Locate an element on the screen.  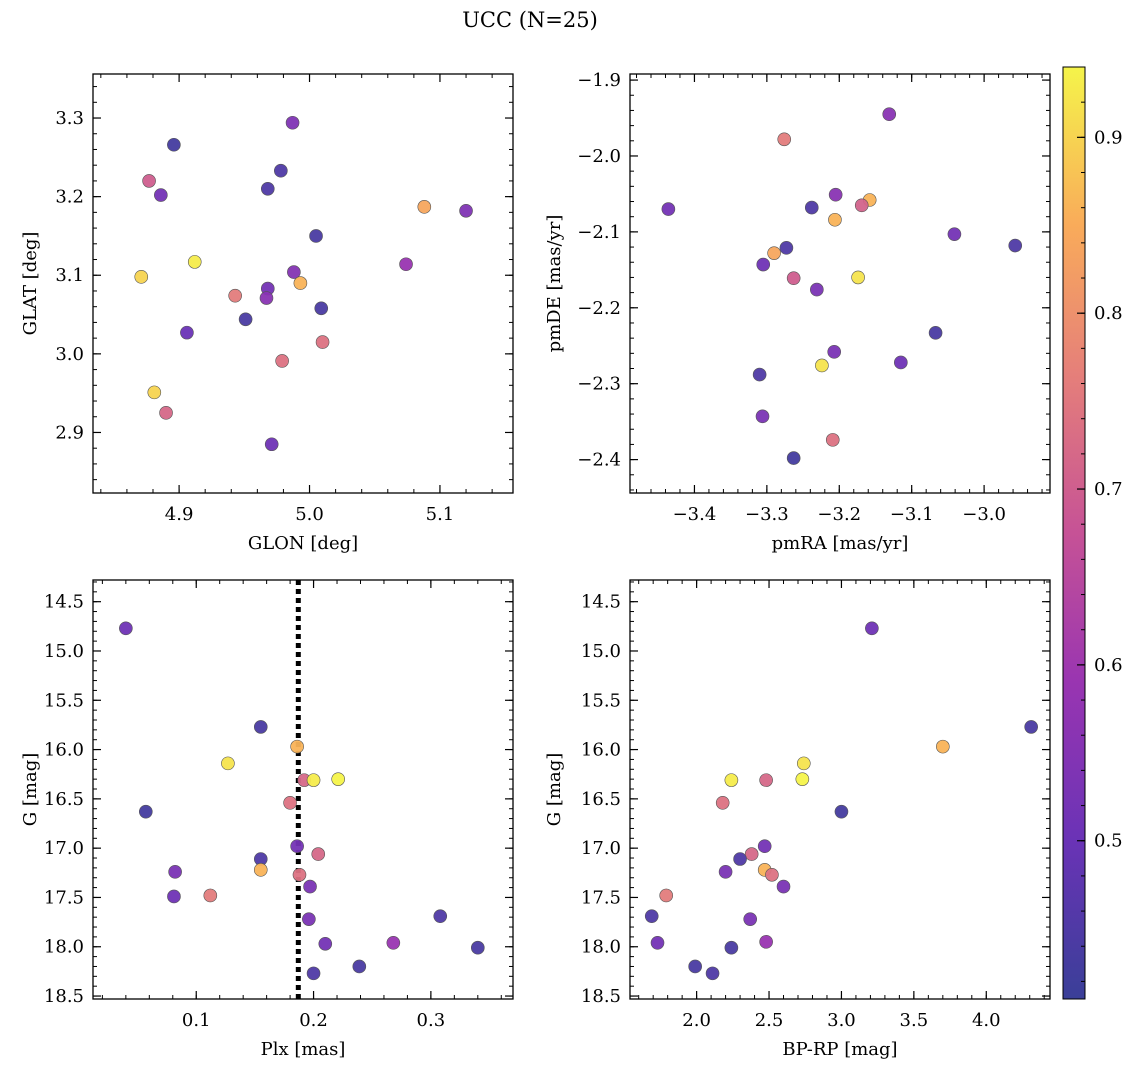
y-axis-label: GLAT [deg] is located at coordinates (30, 284).